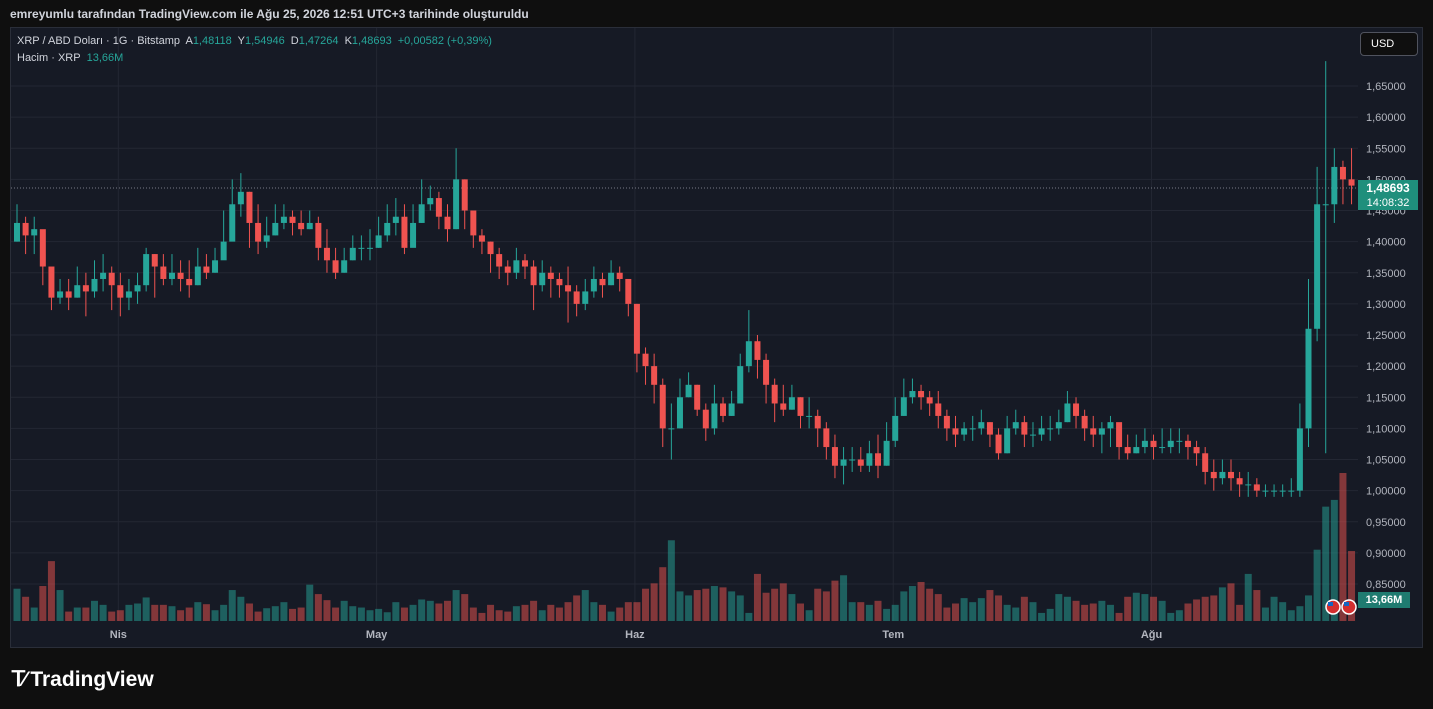  What do you see at coordinates (99, 41) in the screenshot?
I see `symbol-name: XRP / ABD Doları · 1G · Bitstamp` at bounding box center [99, 41].